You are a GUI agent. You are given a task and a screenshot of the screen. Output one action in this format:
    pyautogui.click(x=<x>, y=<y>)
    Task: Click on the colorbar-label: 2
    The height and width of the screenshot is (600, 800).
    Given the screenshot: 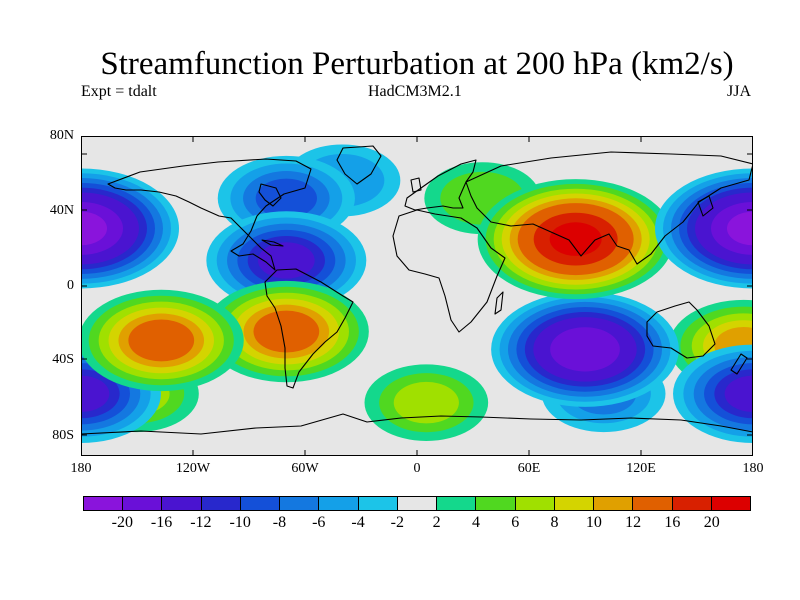 What is the action you would take?
    pyautogui.click(x=436, y=522)
    